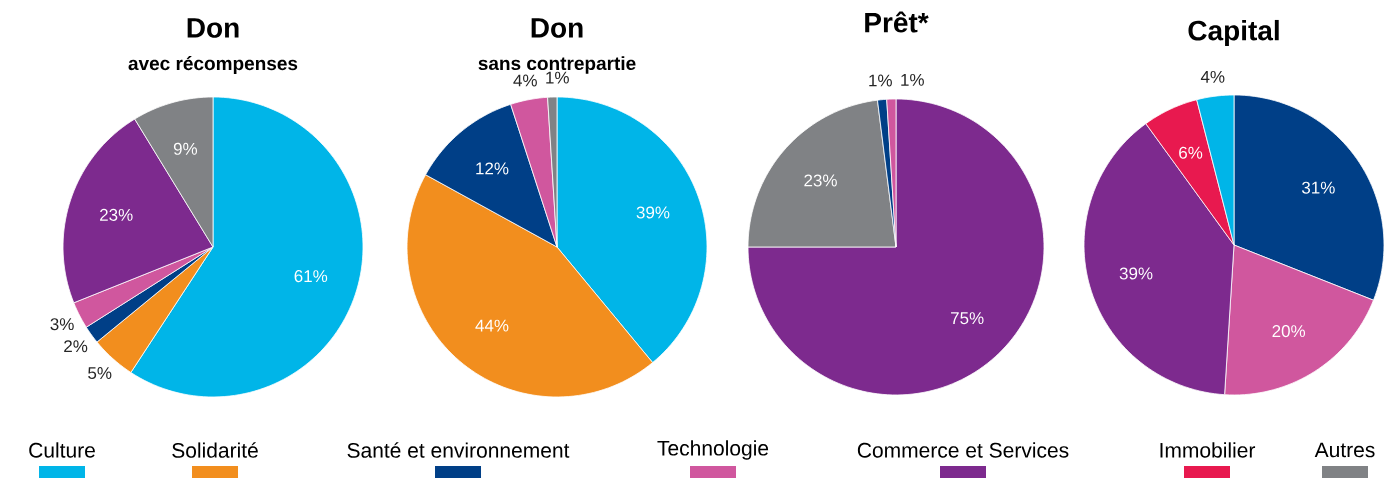  What do you see at coordinates (76, 346) in the screenshot?
I see `data-label: 2%` at bounding box center [76, 346].